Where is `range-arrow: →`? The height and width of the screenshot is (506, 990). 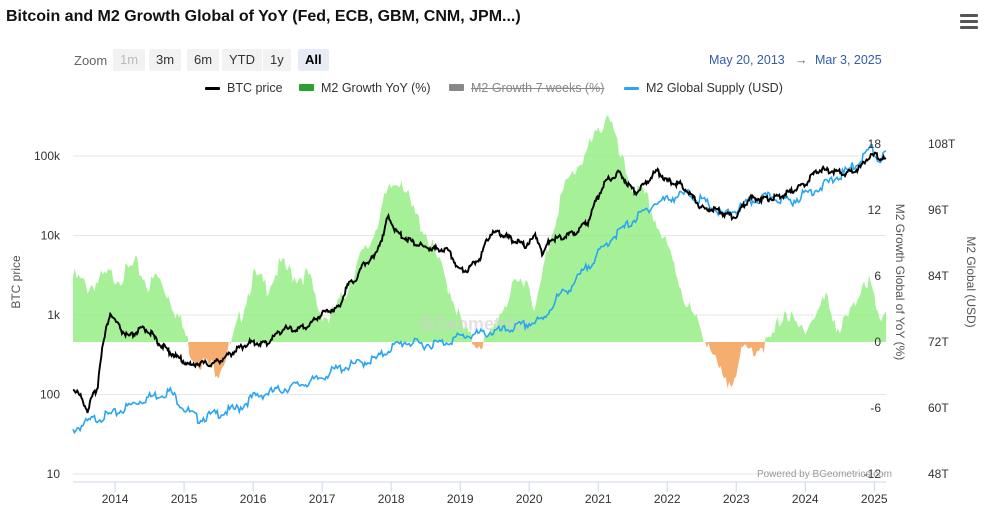 range-arrow: → is located at coordinates (801, 60).